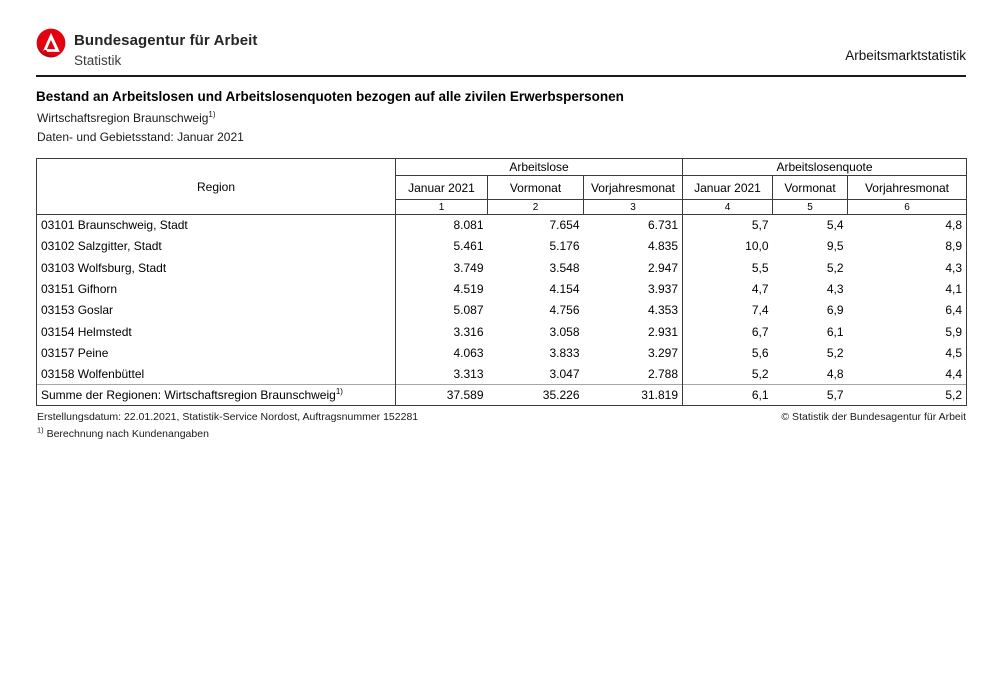 Image resolution: width=1000 pixels, height=700 pixels. What do you see at coordinates (873, 417) in the screenshot?
I see `copyright-notice: © Statistik der Bundesagentur für Arbeit` at bounding box center [873, 417].